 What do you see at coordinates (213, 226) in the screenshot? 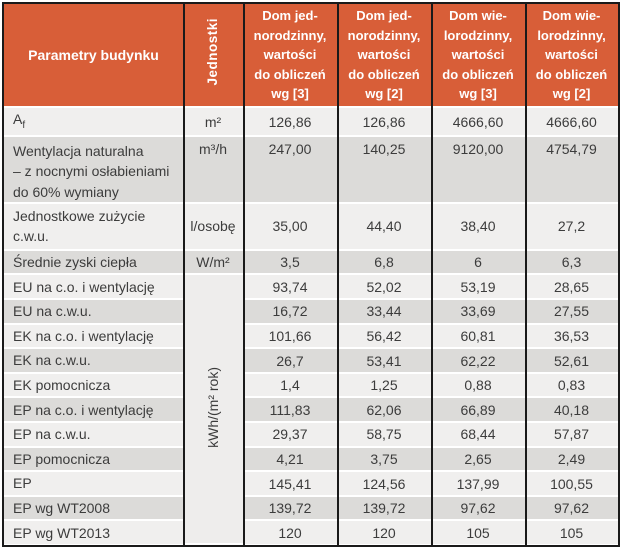
I see `unit-cell: l/osobę` at bounding box center [213, 226].